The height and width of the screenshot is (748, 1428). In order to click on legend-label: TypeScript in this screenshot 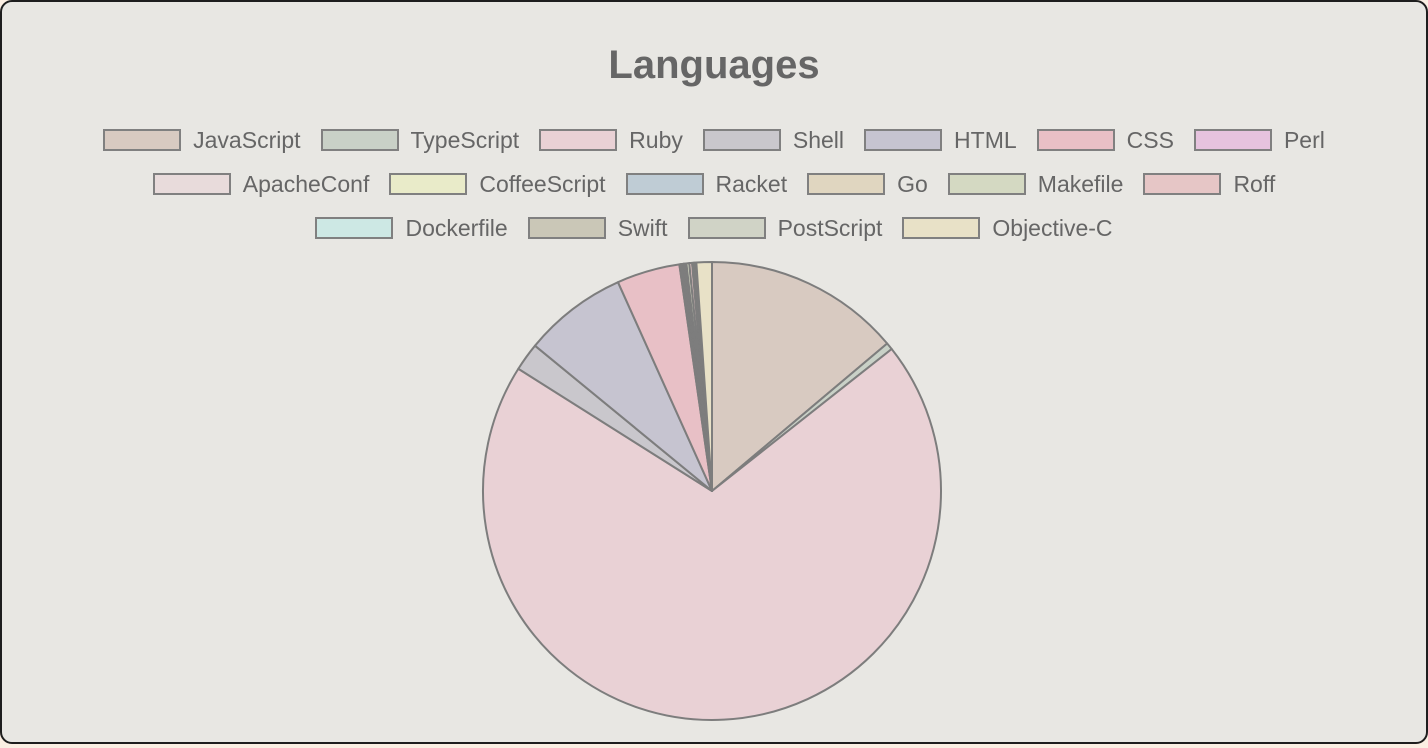, I will do `click(465, 139)`.